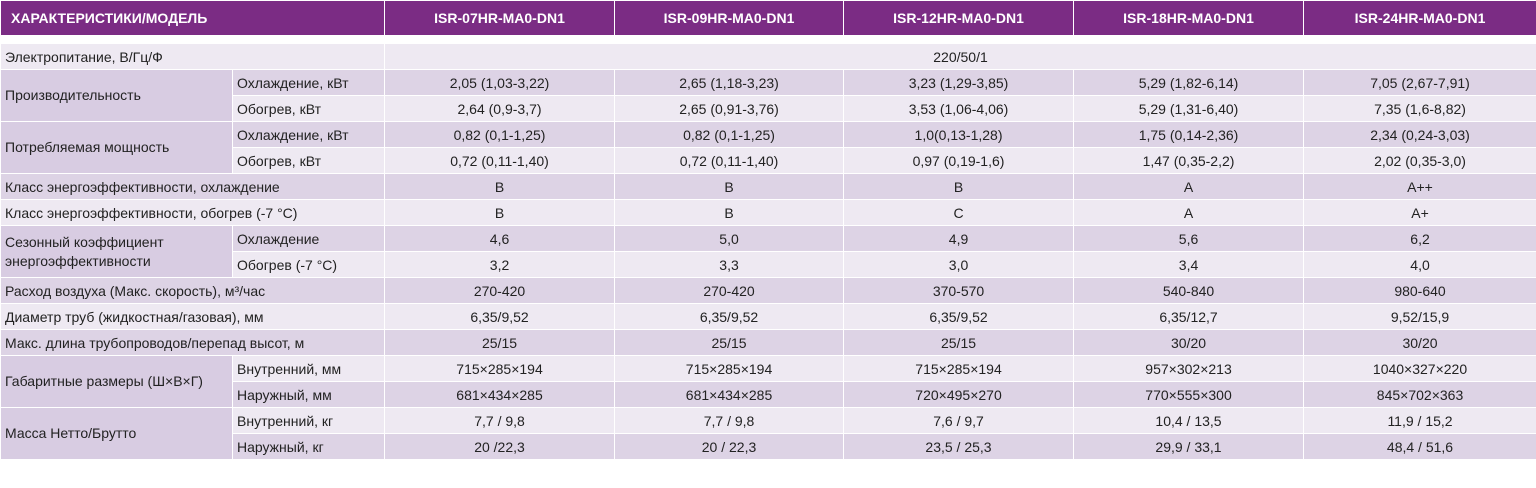 Image resolution: width=1536 pixels, height=488 pixels. What do you see at coordinates (729, 238) in the screenshot?
I see `cell: 5,0` at bounding box center [729, 238].